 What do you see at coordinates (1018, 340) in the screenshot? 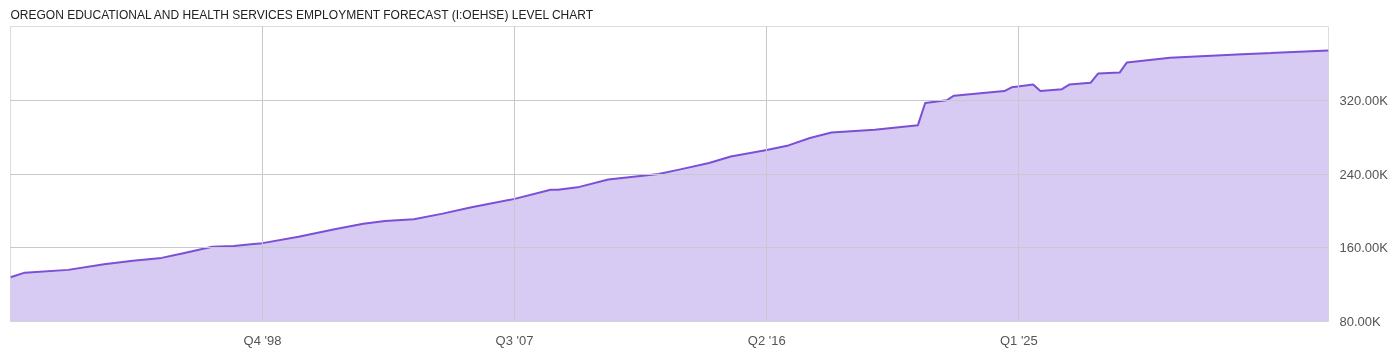
I see `x-tick-label: Q1 '25` at bounding box center [1018, 340].